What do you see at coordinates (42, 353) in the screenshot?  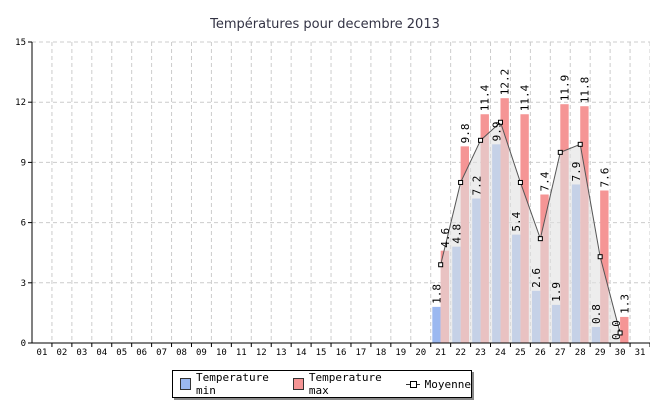 I see `x-tick-label: 01` at bounding box center [42, 353].